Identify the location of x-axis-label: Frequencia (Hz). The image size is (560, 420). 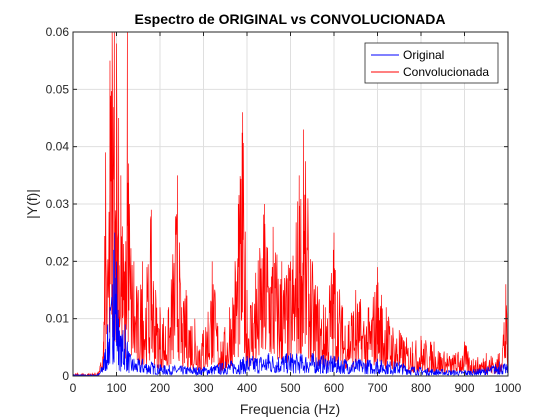
(290, 409).